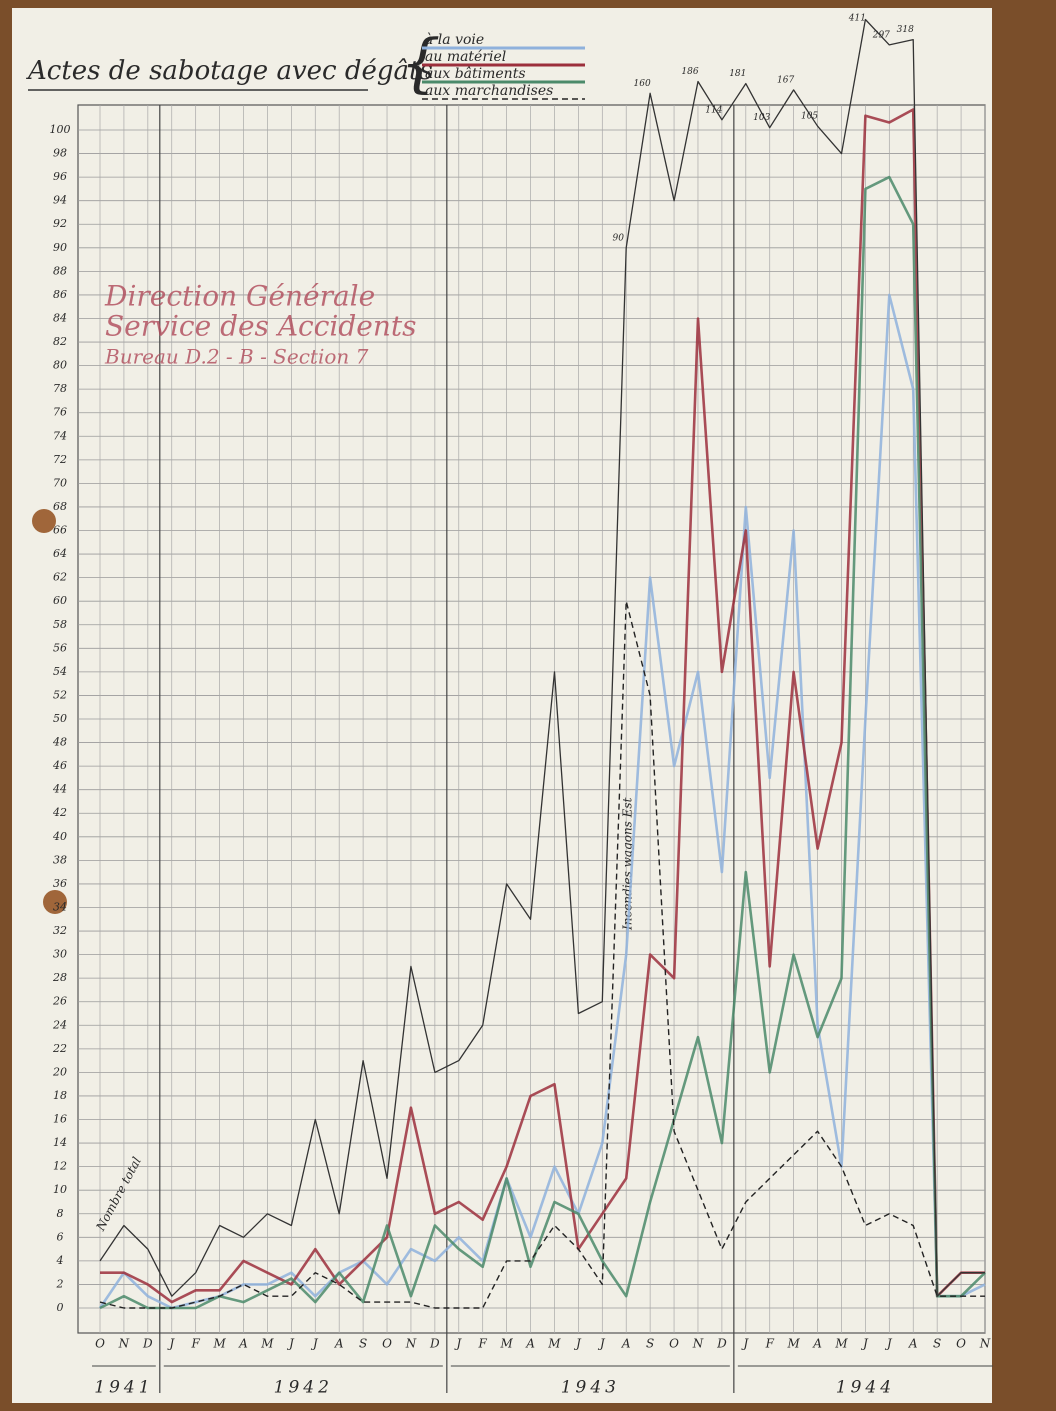  I want to click on y-tick-label: 68, so click(60, 506).